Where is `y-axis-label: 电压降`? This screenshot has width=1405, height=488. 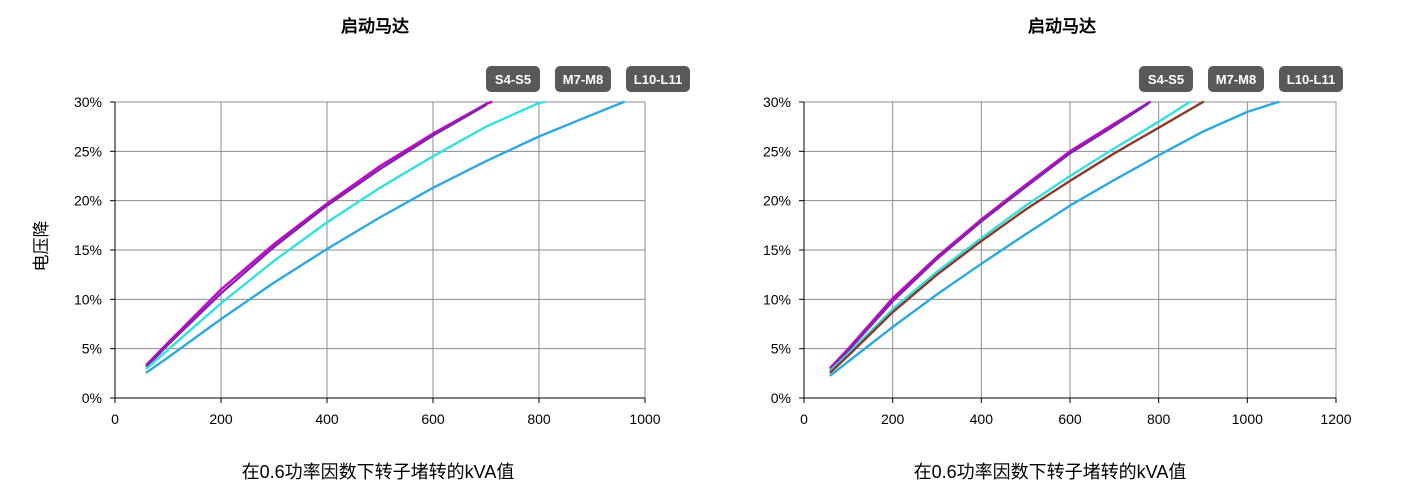 y-axis-label: 电压降 is located at coordinates (41, 246).